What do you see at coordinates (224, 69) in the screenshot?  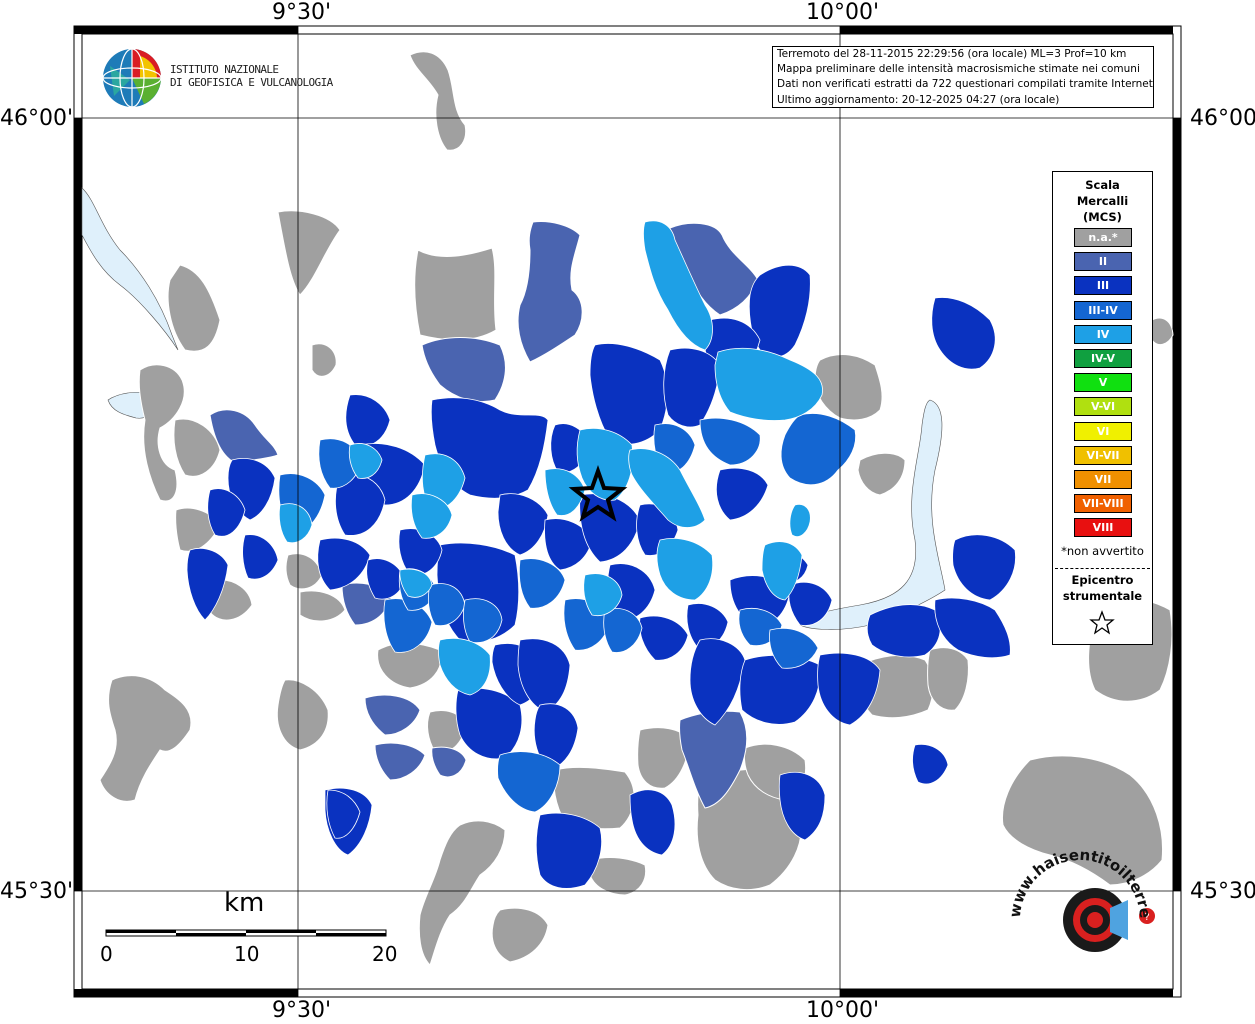 I see `institute-line-1: ISTITUTO NAZIONALE` at bounding box center [224, 69].